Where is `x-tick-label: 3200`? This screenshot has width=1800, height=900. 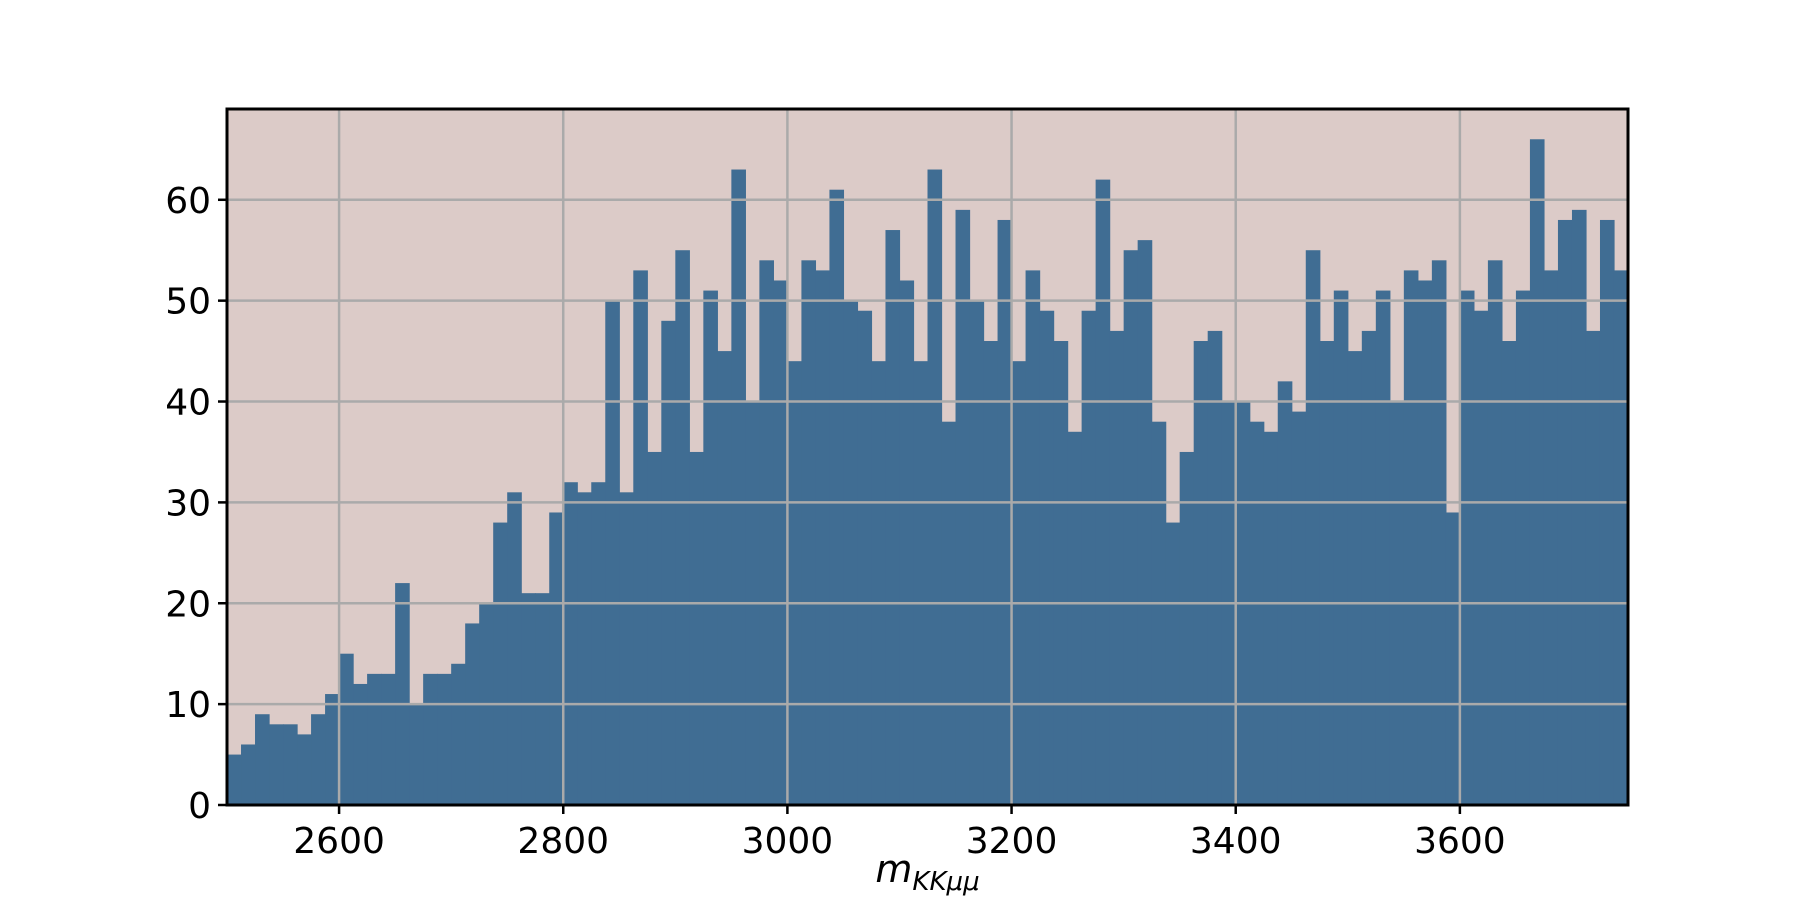
x-tick-label: 3200 is located at coordinates (1012, 841).